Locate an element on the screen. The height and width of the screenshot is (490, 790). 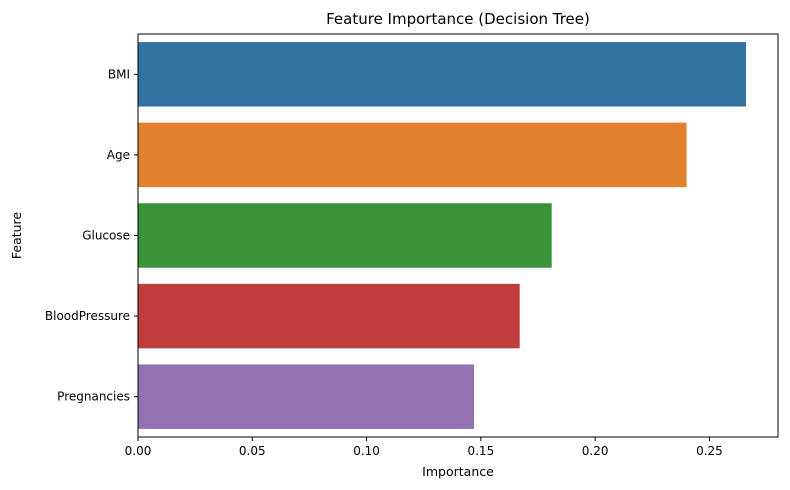
chart-title: Feature Importance (Decision Tree) is located at coordinates (458, 19).